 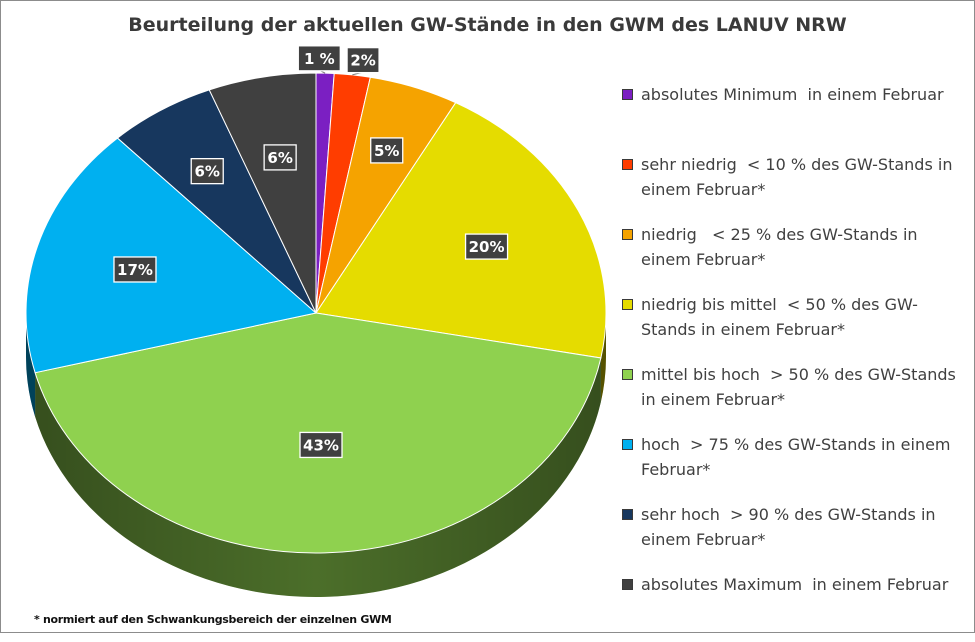 I want to click on data-label-text: 20%, so click(x=487, y=247).